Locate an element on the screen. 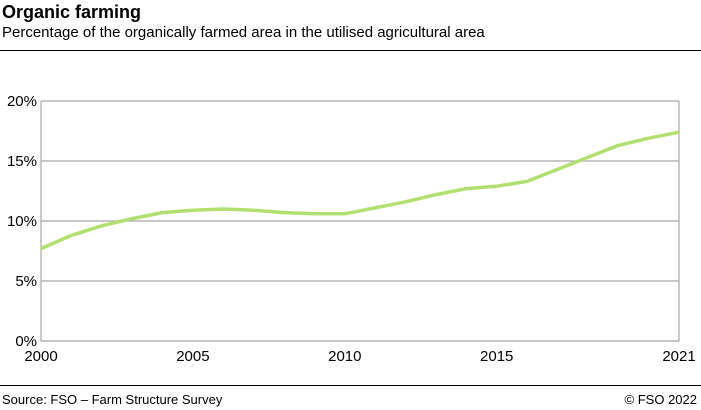 The height and width of the screenshot is (410, 701). copyright: © FSO 2022 is located at coordinates (660, 399).